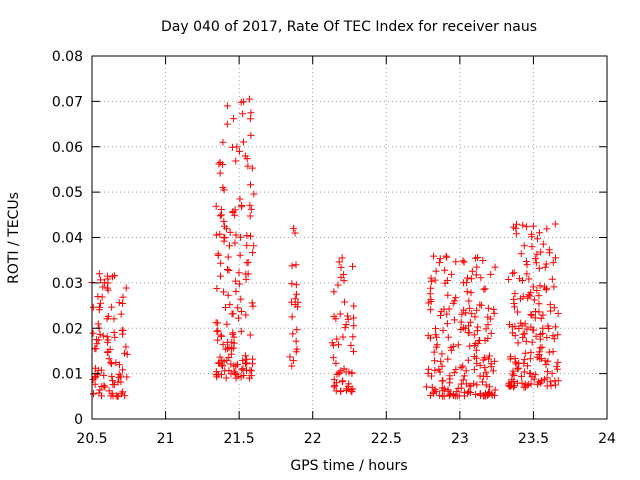 Image resolution: width=640 pixels, height=480 pixels. What do you see at coordinates (67, 102) in the screenshot?
I see `y-tick-label: 0.07` at bounding box center [67, 102].